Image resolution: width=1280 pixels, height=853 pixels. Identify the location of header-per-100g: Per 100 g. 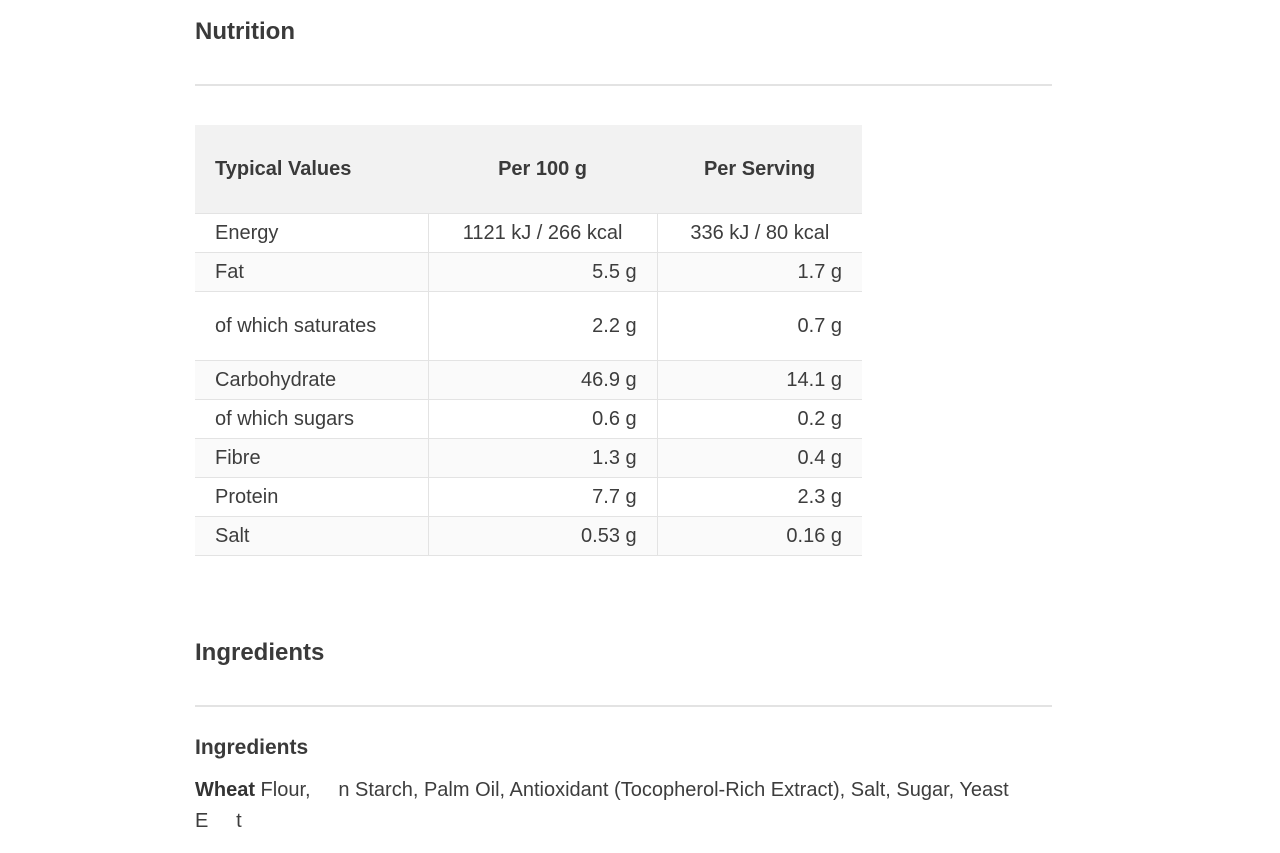
(543, 169).